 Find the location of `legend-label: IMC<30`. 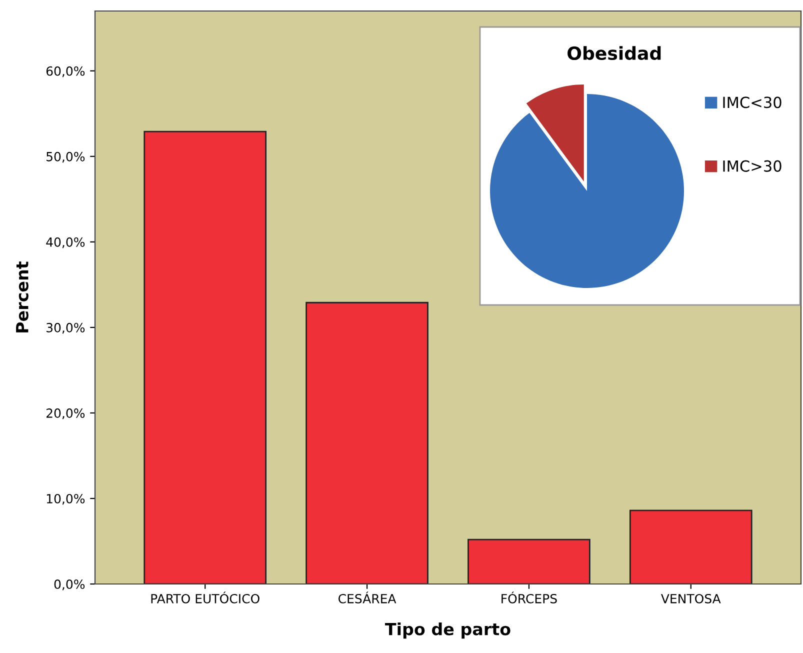

legend-label: IMC<30 is located at coordinates (752, 102).